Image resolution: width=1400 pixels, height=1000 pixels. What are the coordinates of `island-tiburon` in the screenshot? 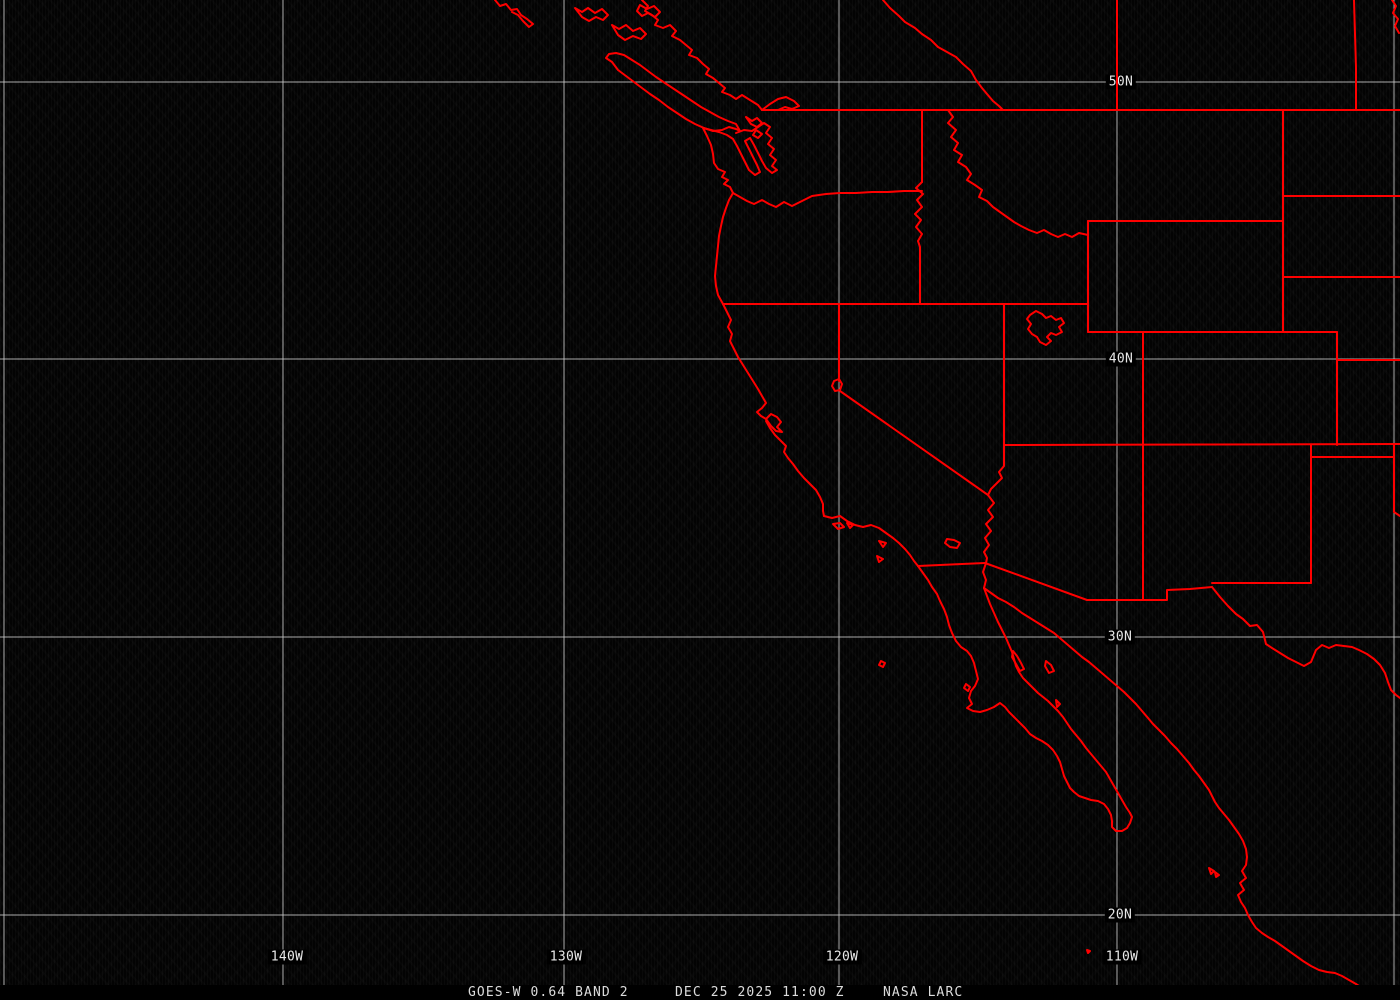 It's located at (1049, 667).